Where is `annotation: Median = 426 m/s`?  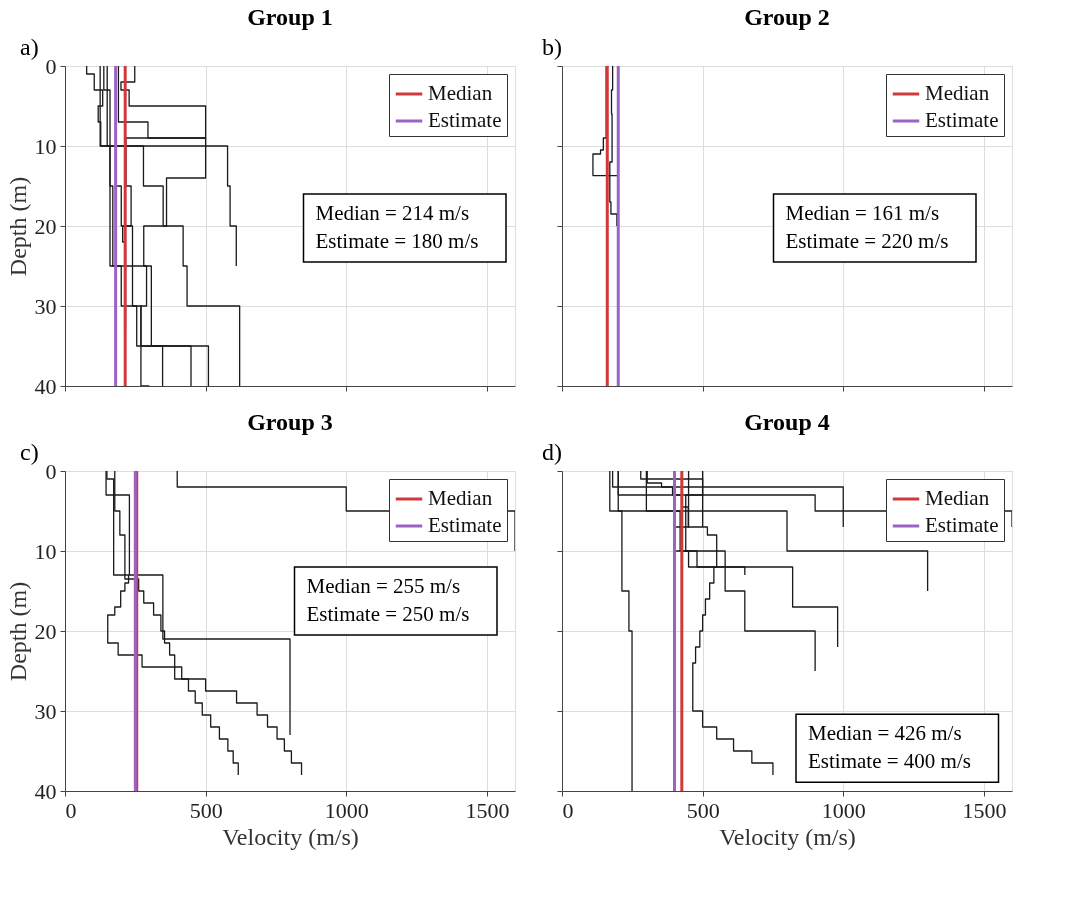 annotation: Median = 426 m/s is located at coordinates (885, 733).